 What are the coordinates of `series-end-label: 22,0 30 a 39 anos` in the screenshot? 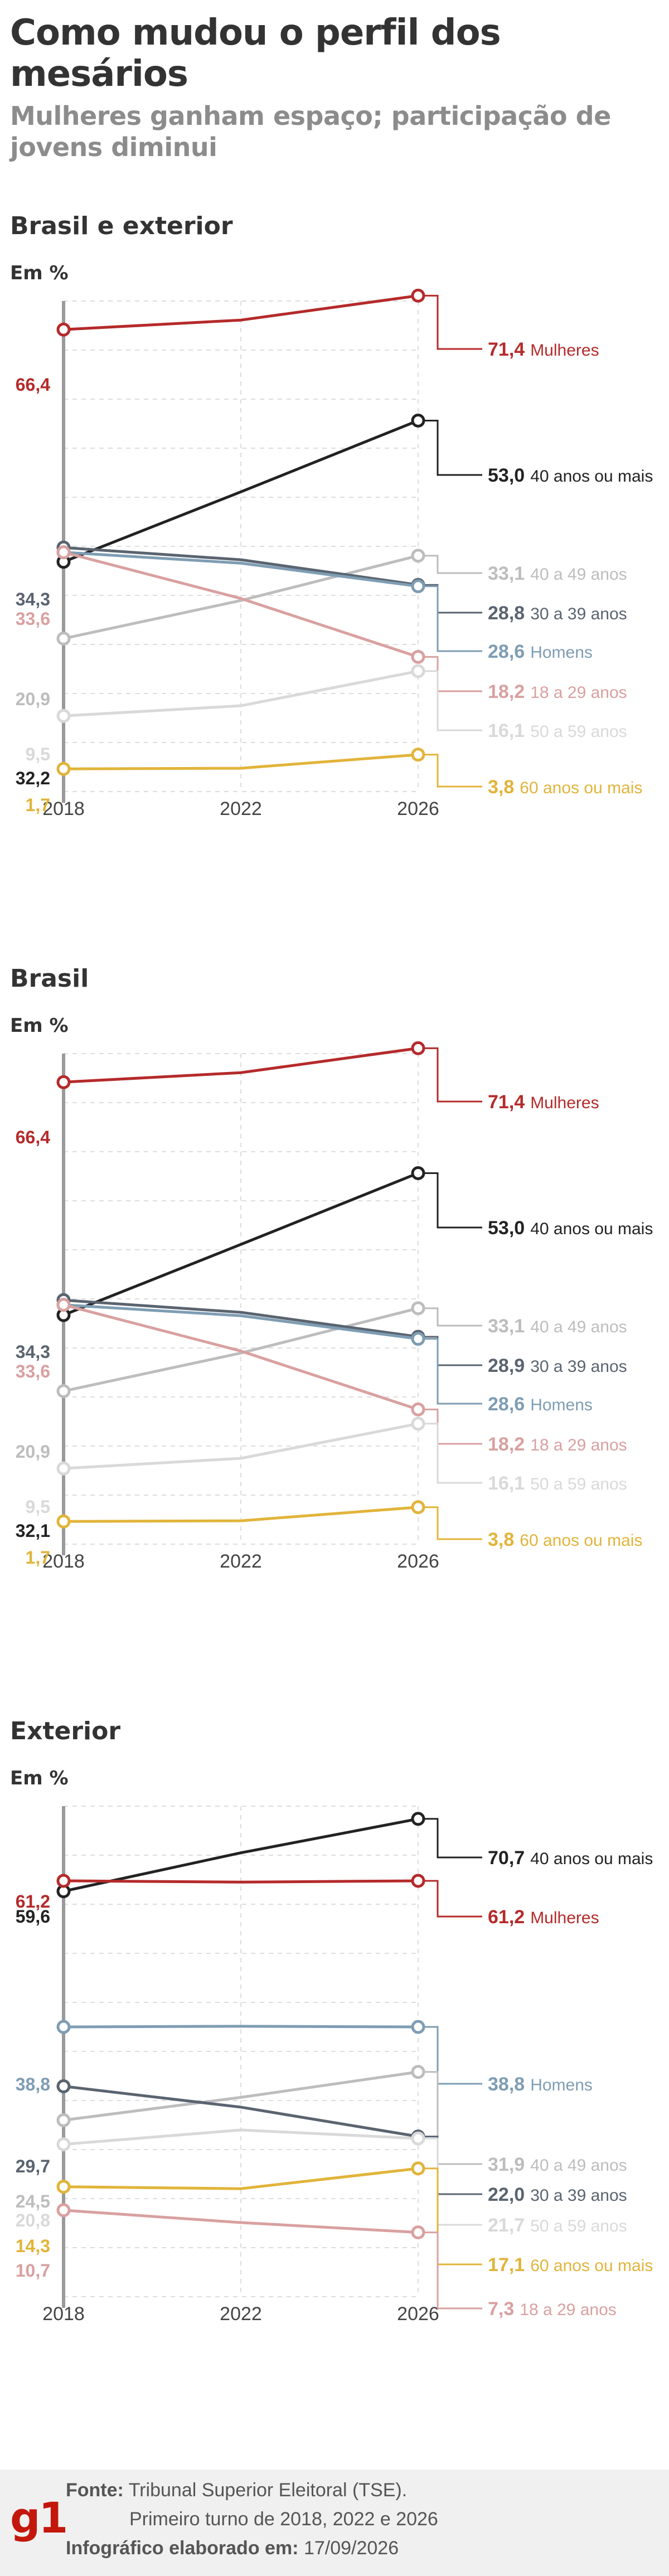 It's located at (557, 2194).